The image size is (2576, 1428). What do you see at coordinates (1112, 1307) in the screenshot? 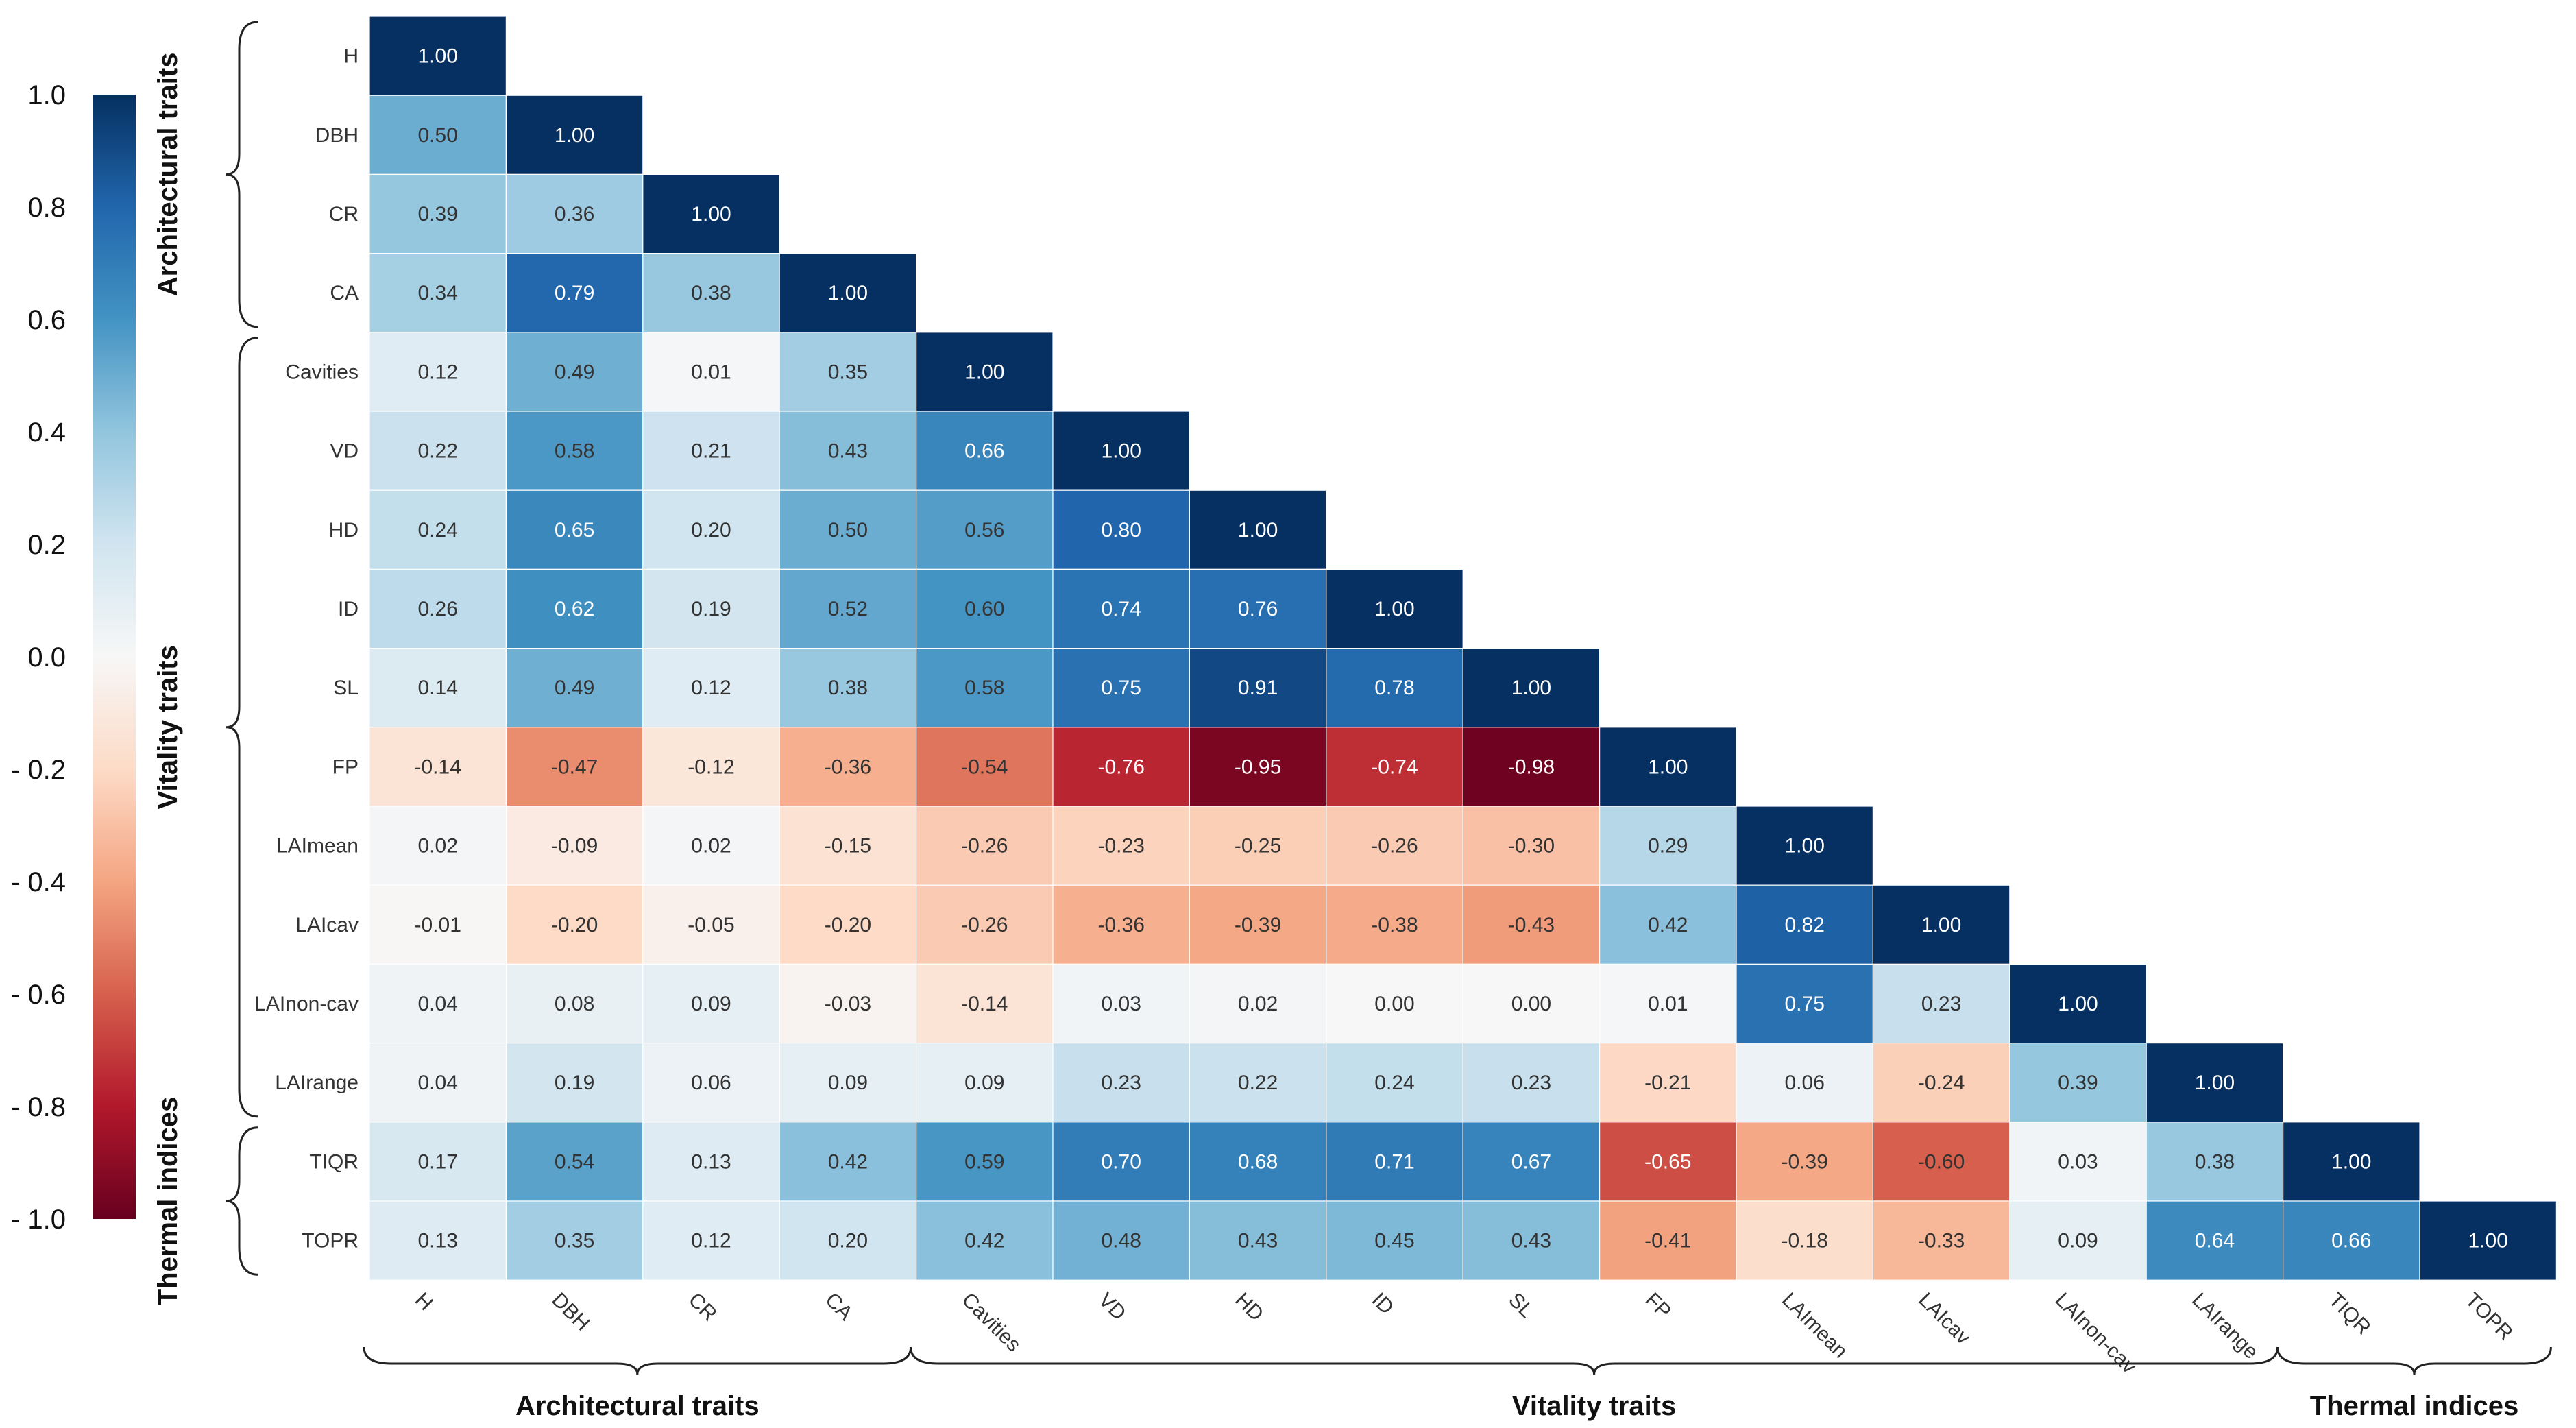
I see `column-label-vd: VD` at bounding box center [1112, 1307].